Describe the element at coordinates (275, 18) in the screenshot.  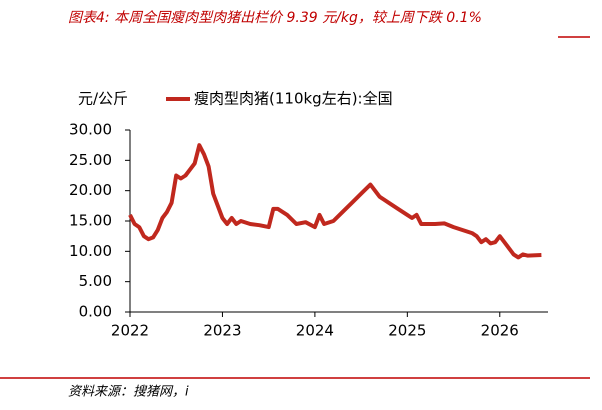
I see `chart-title: 图表4: 本周全国瘦肉型肉猪出栏价 9.39 元/kg，较上周下跌 0.1%` at that location.